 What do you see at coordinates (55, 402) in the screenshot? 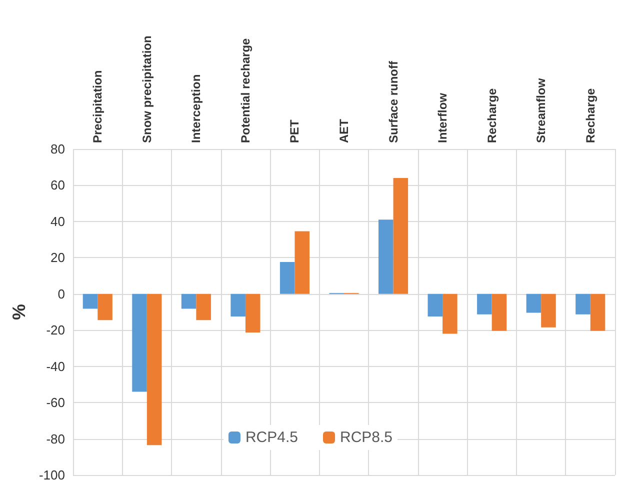
I see `y-tick-label: -60` at bounding box center [55, 402].